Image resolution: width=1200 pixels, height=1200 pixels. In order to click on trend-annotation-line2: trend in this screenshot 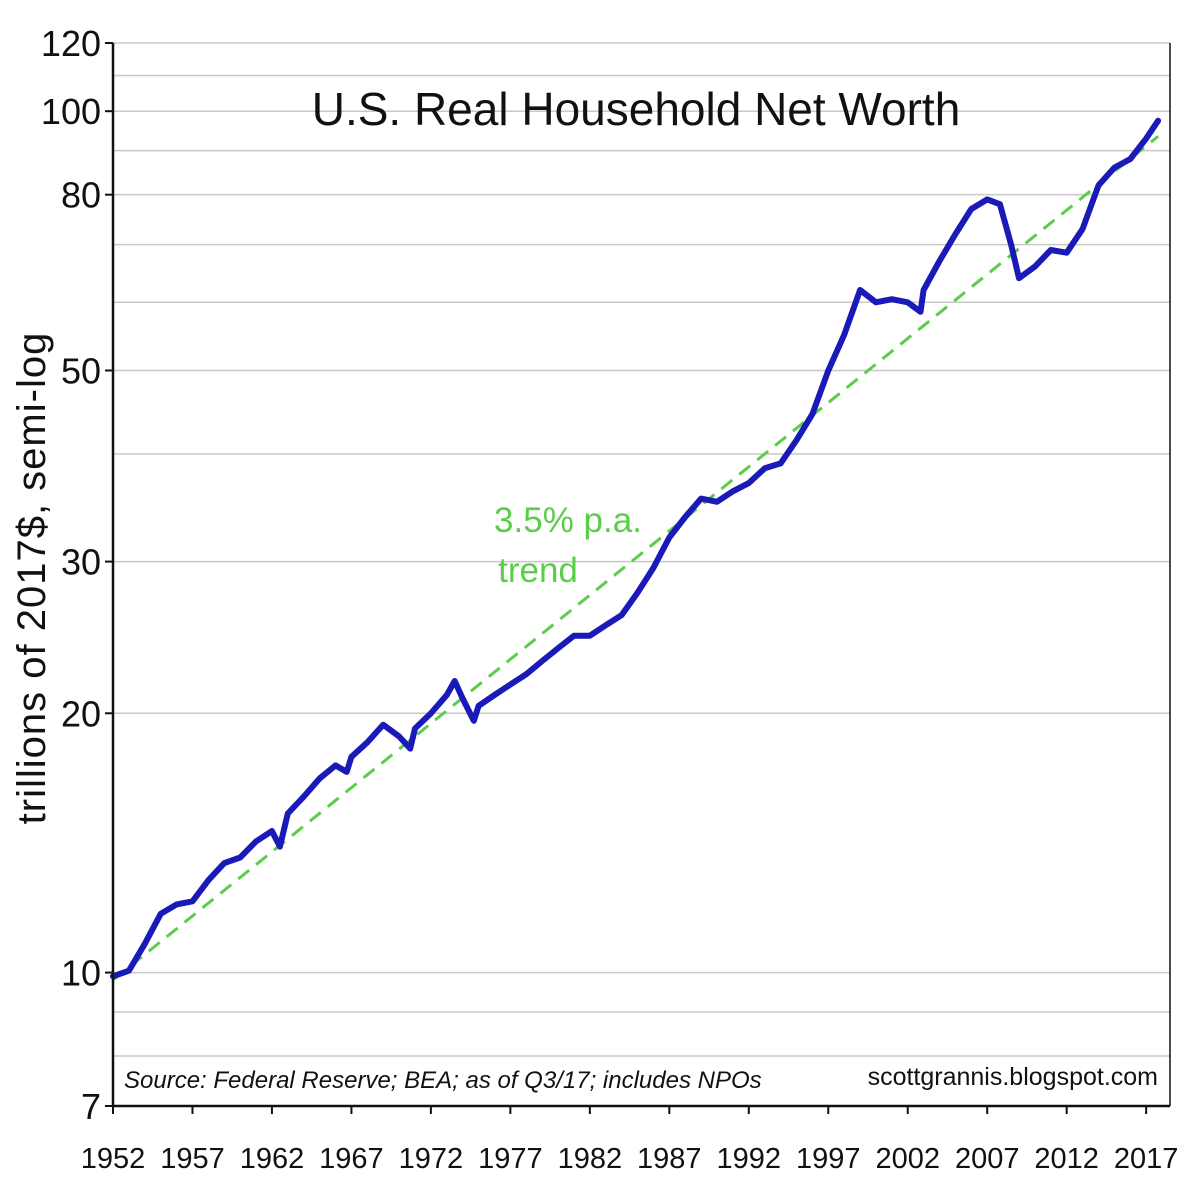, I will do `click(538, 570)`.